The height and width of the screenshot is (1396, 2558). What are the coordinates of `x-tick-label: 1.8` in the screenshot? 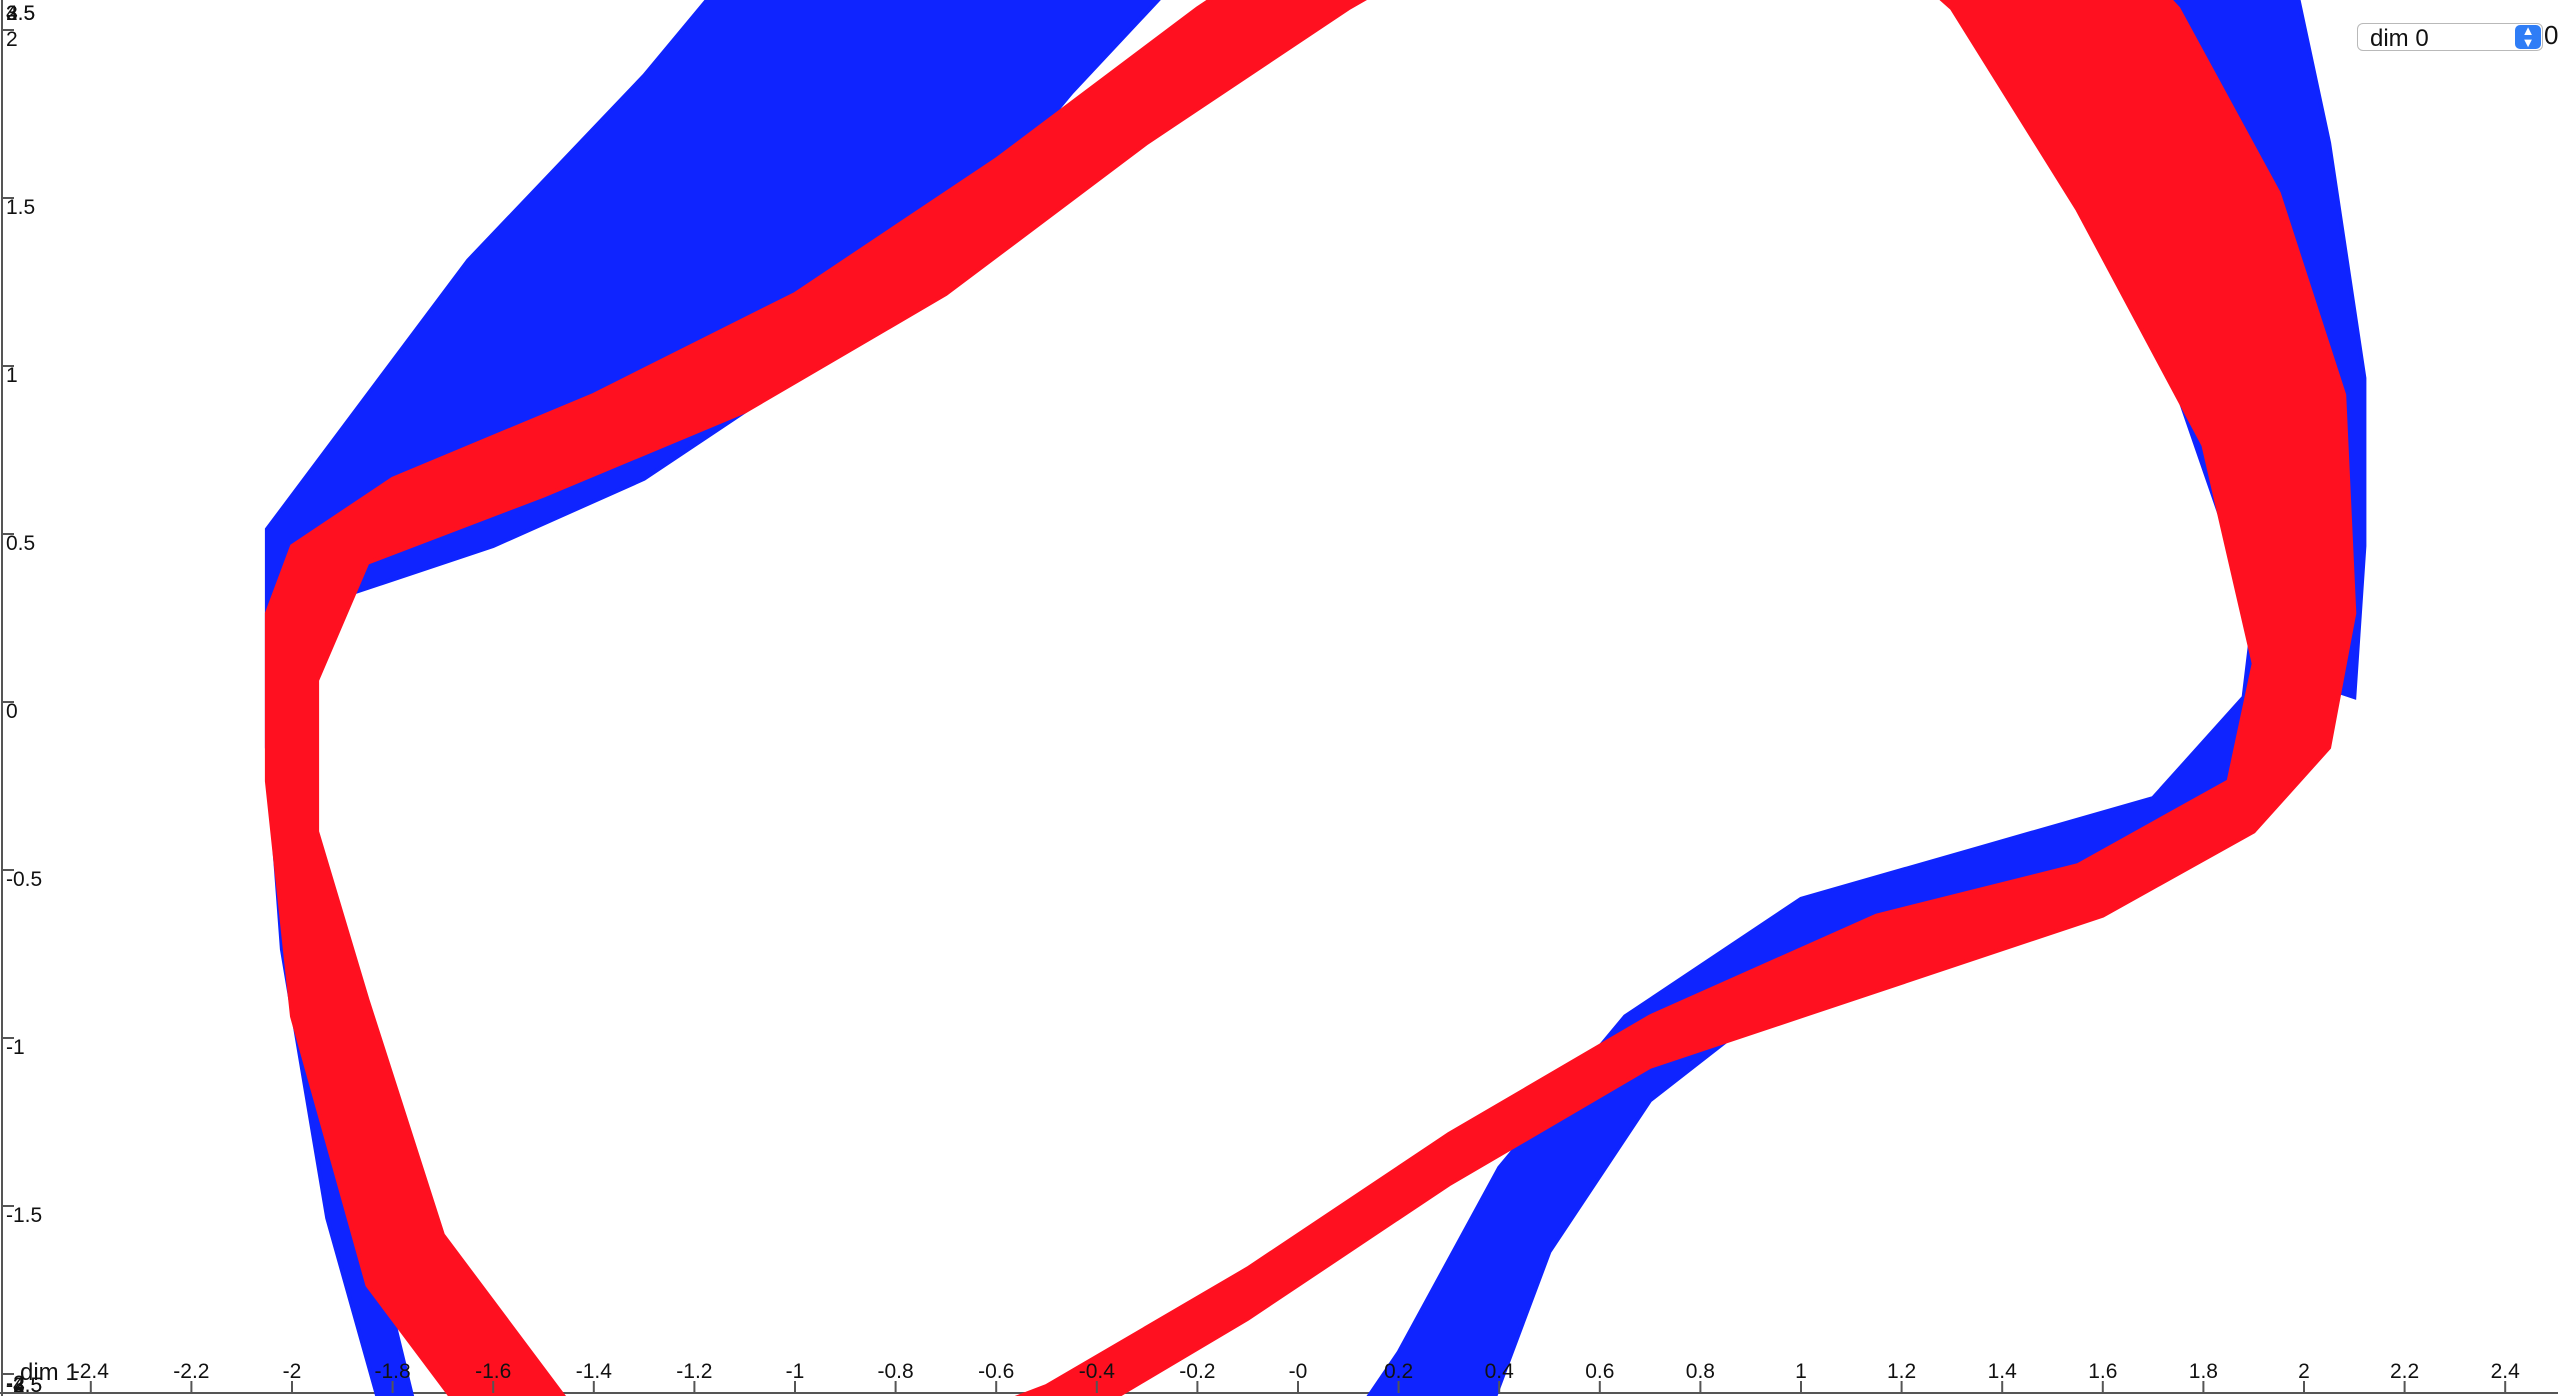 It's located at (2203, 1371).